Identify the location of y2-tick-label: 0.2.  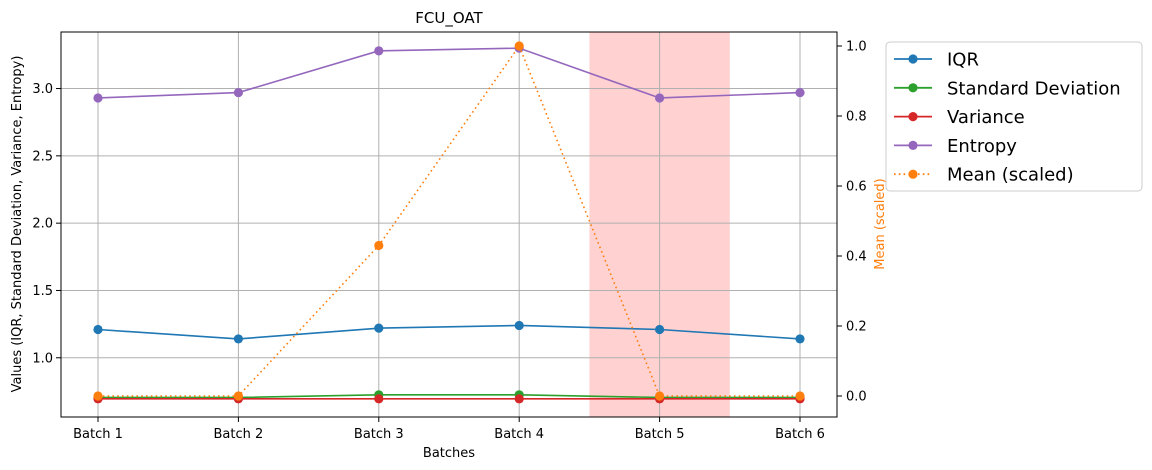
(856, 327).